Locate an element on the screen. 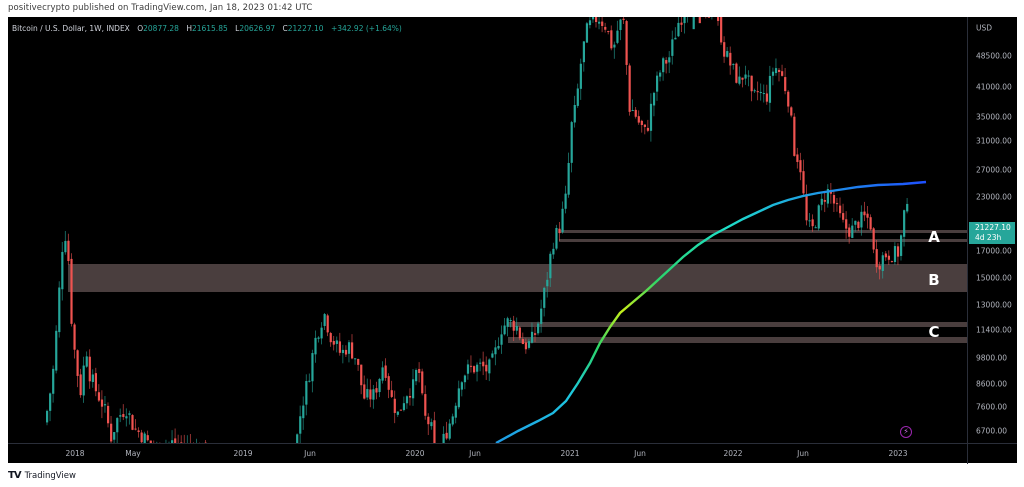 The height and width of the screenshot is (487, 1024). price-tick: 15000.00 is located at coordinates (994, 278).